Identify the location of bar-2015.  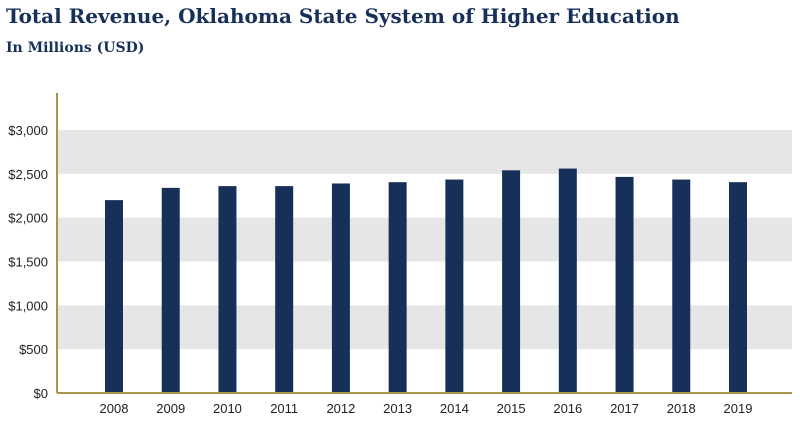
(511, 281).